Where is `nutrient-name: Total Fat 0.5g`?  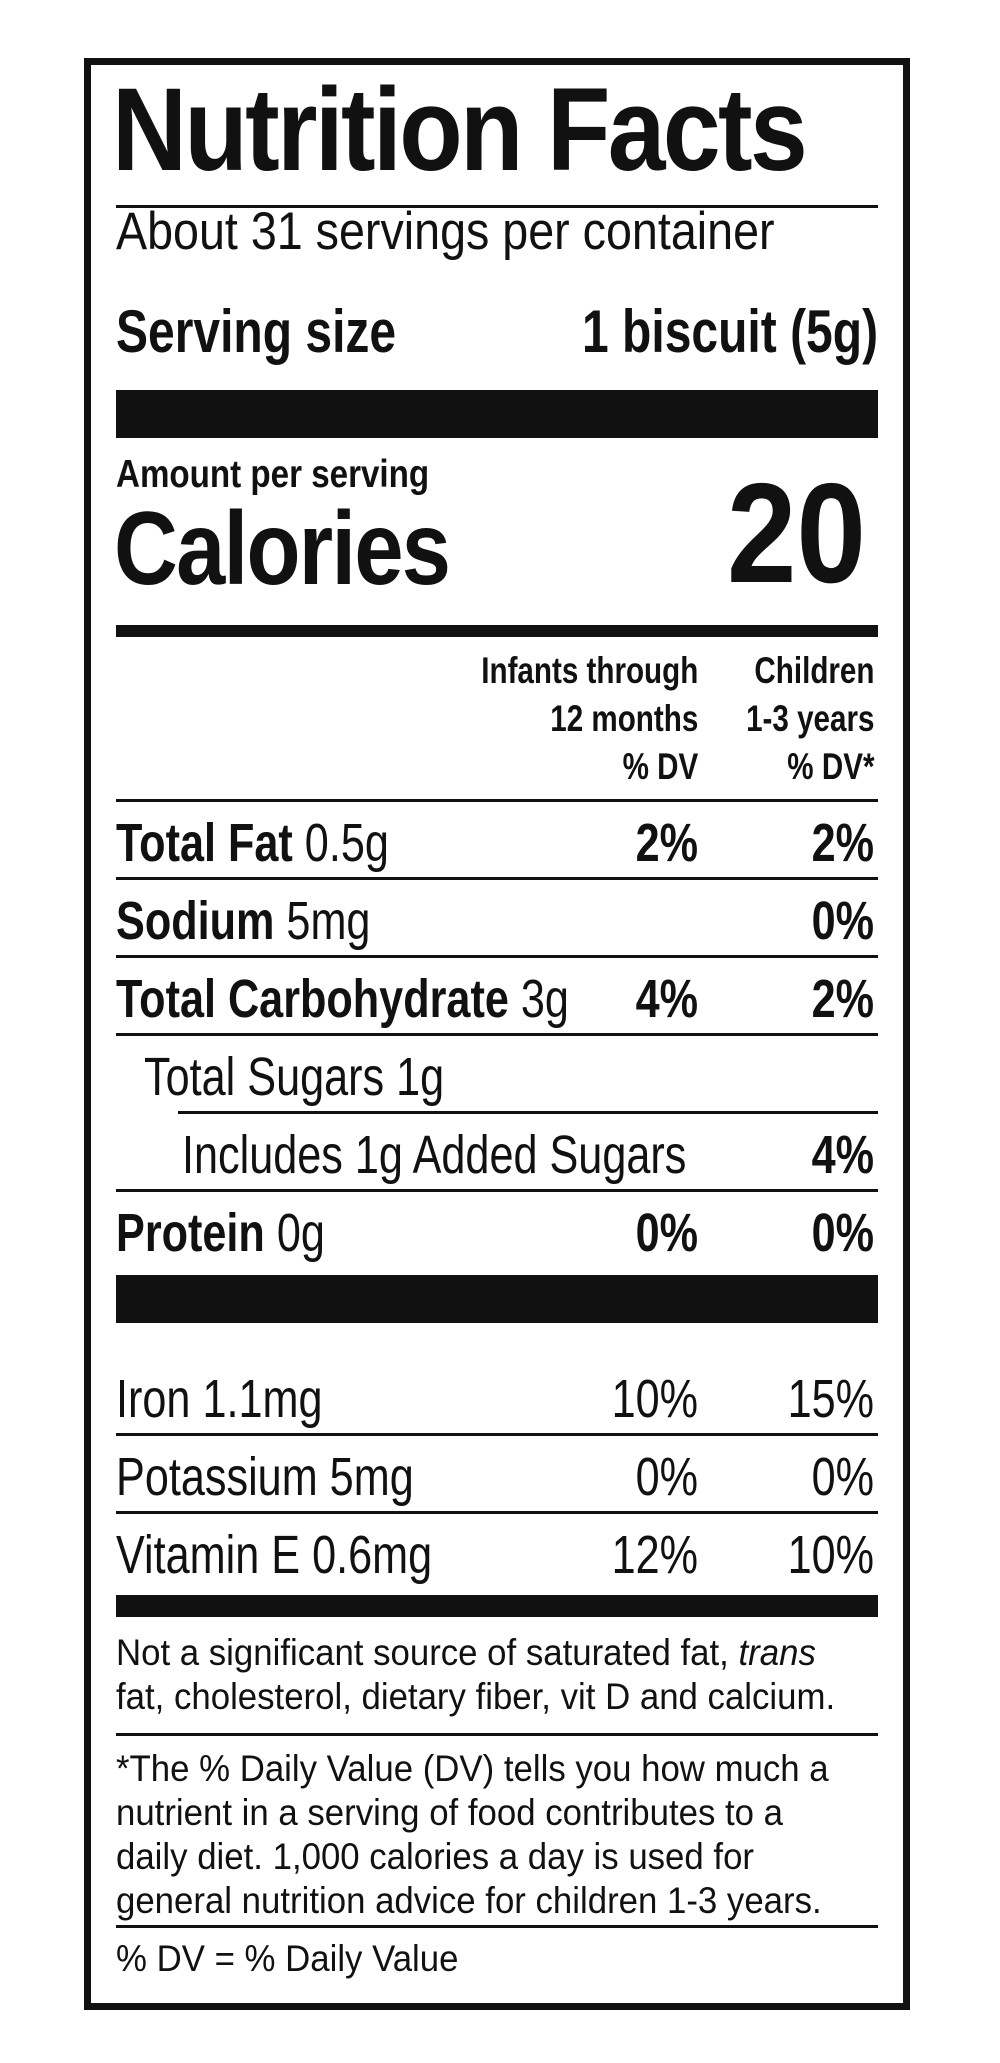
nutrient-name: Total Fat 0.5g is located at coordinates (252, 843).